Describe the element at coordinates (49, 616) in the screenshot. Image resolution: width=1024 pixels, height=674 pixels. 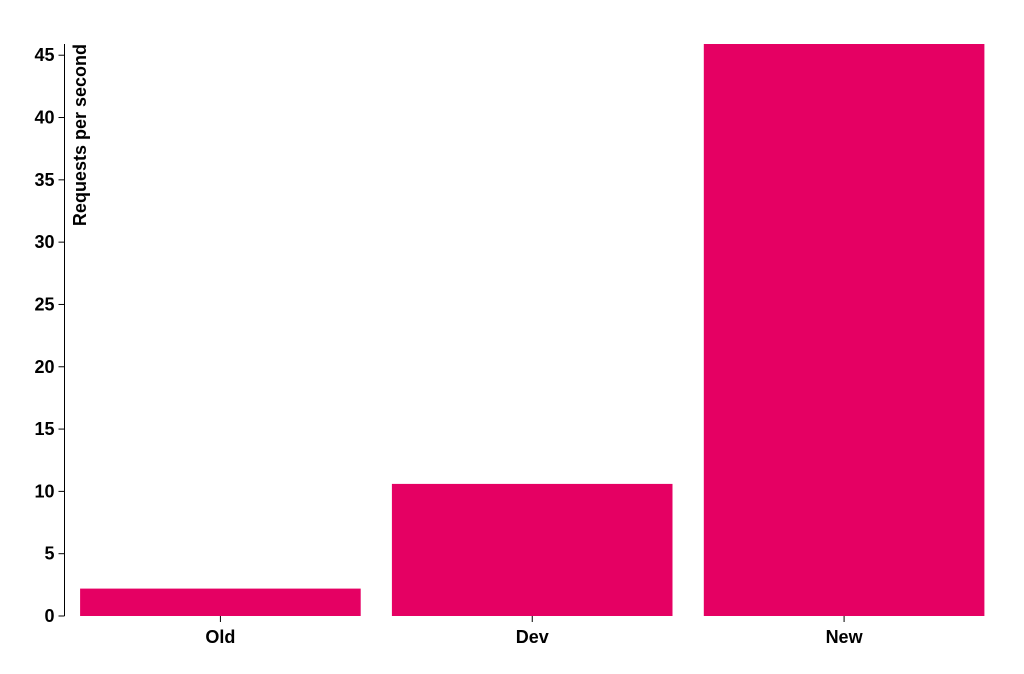
I see `y-tick-label: 0` at that location.